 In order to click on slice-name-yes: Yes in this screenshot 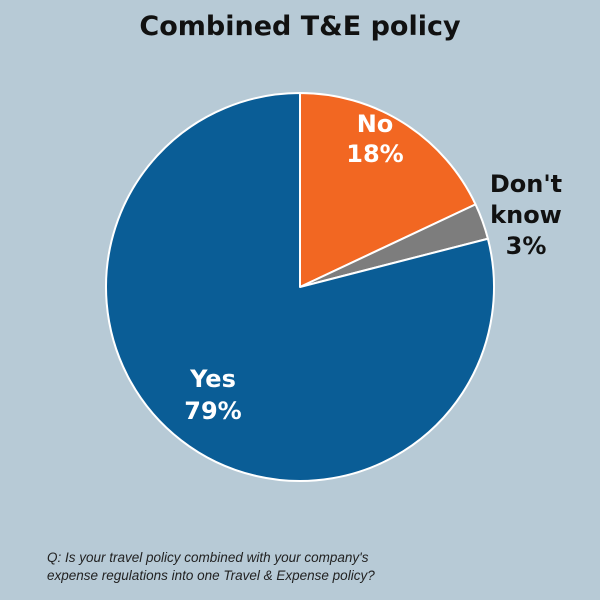, I will do `click(212, 379)`.